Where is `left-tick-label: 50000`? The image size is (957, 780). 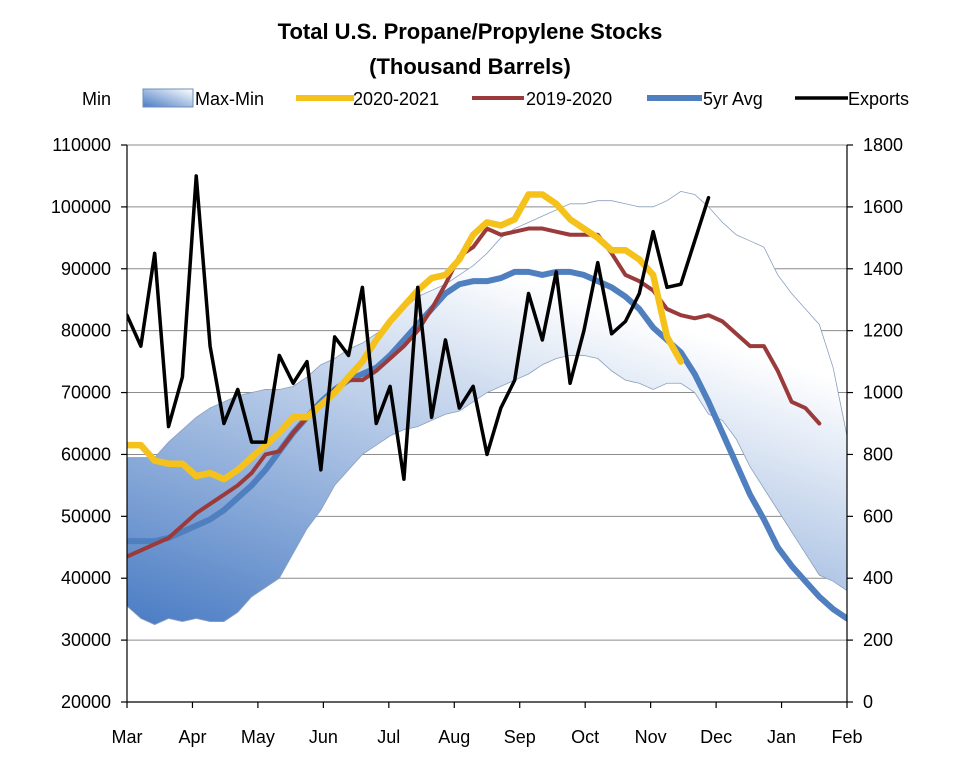 left-tick-label: 50000 is located at coordinates (86, 516).